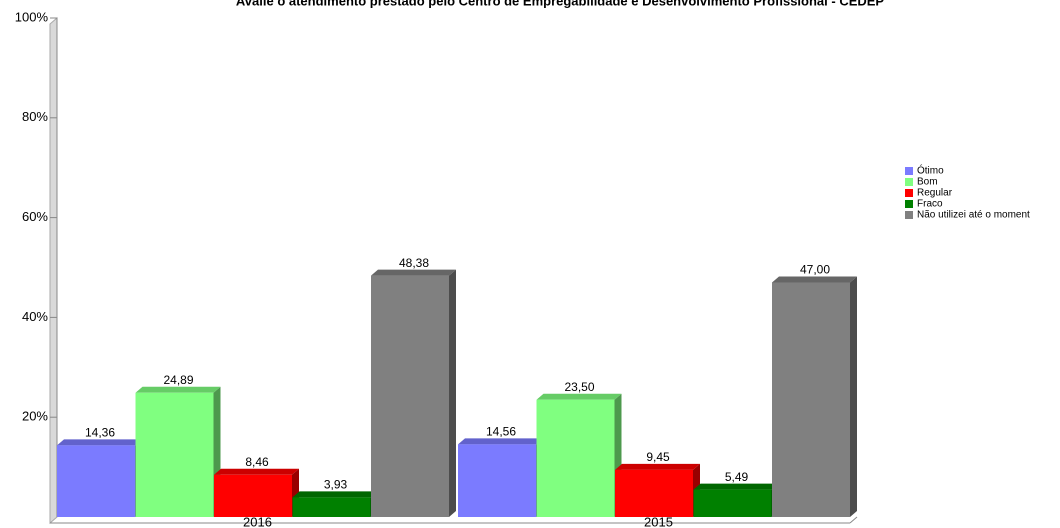  Describe the element at coordinates (658, 521) in the screenshot. I see `x-tick-label: 2015` at that location.